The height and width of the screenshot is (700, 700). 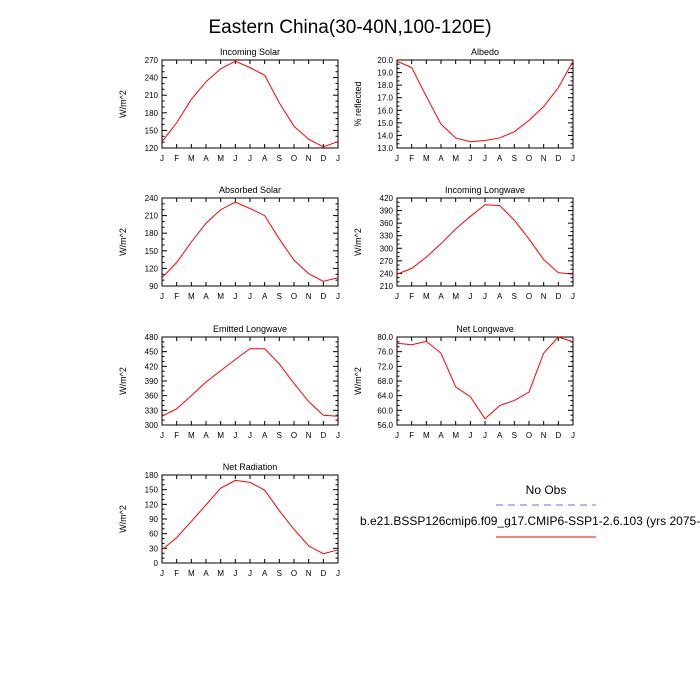 What do you see at coordinates (152, 148) in the screenshot?
I see `y-tick-label: 120` at bounding box center [152, 148].